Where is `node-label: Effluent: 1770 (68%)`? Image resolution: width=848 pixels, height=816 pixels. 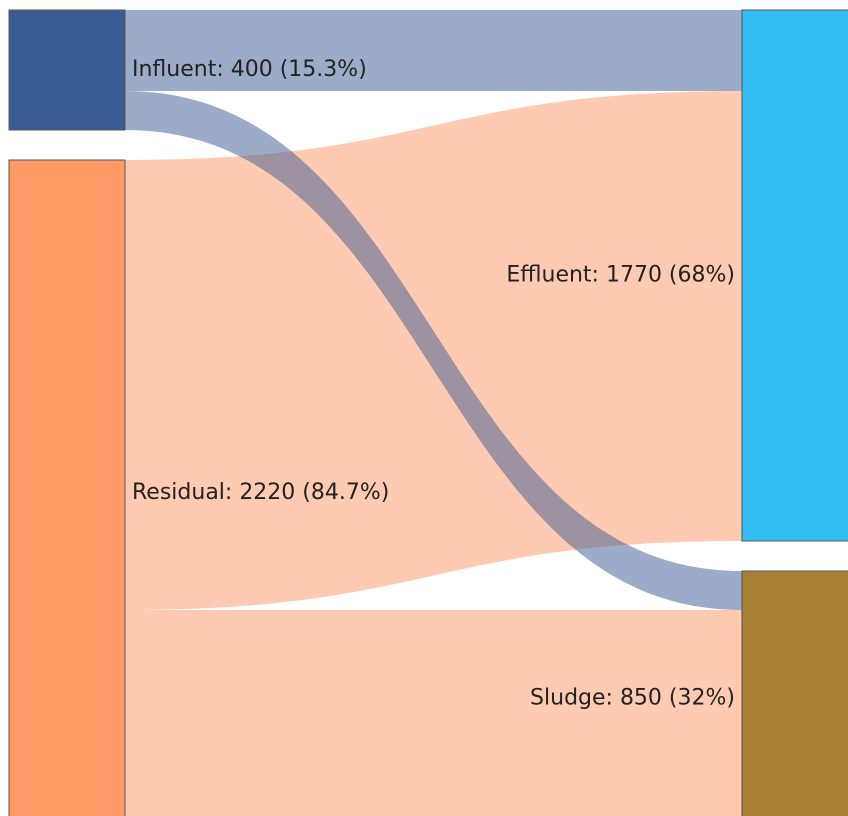
node-label: Effluent: 1770 (68%) is located at coordinates (620, 275).